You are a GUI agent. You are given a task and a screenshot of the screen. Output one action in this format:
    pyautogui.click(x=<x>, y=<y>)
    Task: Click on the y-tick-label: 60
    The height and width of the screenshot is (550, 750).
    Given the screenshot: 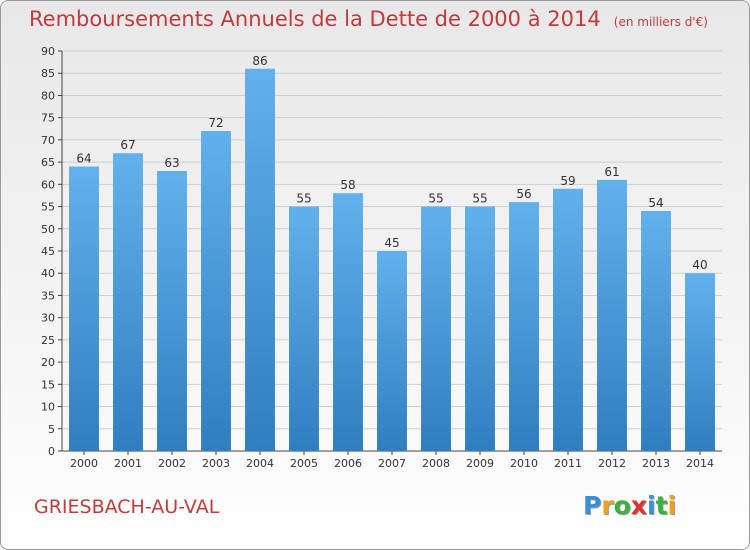 What is the action you would take?
    pyautogui.click(x=48, y=184)
    